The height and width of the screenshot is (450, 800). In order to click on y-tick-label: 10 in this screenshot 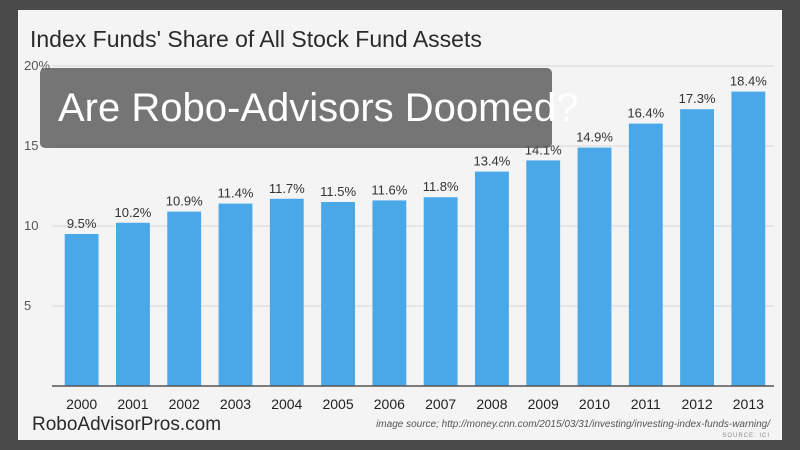, I will do `click(31, 225)`.